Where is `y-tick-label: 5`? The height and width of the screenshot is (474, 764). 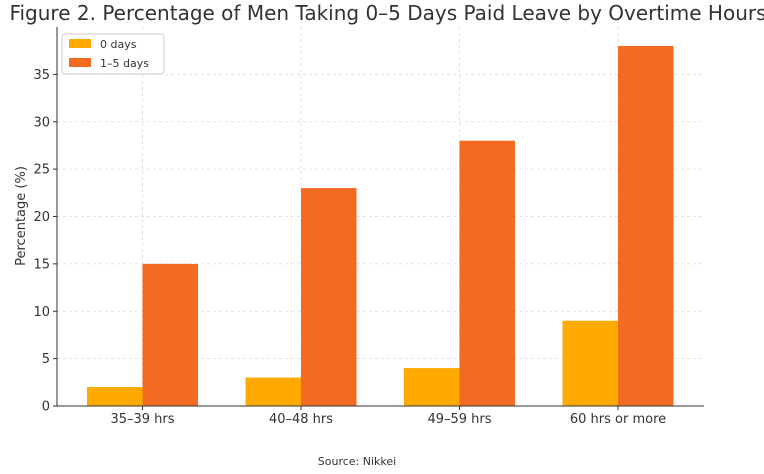 y-tick-label: 5 is located at coordinates (46, 359).